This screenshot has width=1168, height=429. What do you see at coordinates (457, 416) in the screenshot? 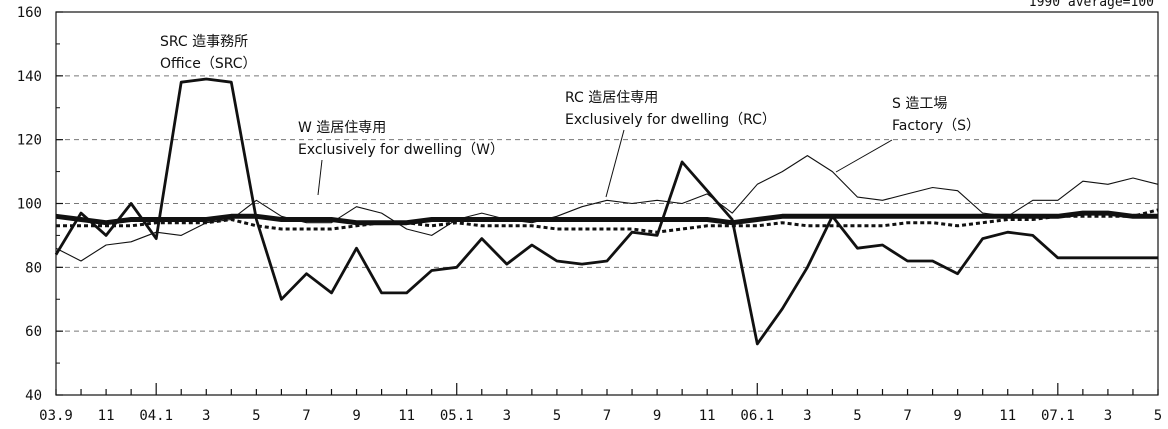
I see `x-tick-label: 05.1` at bounding box center [457, 416].